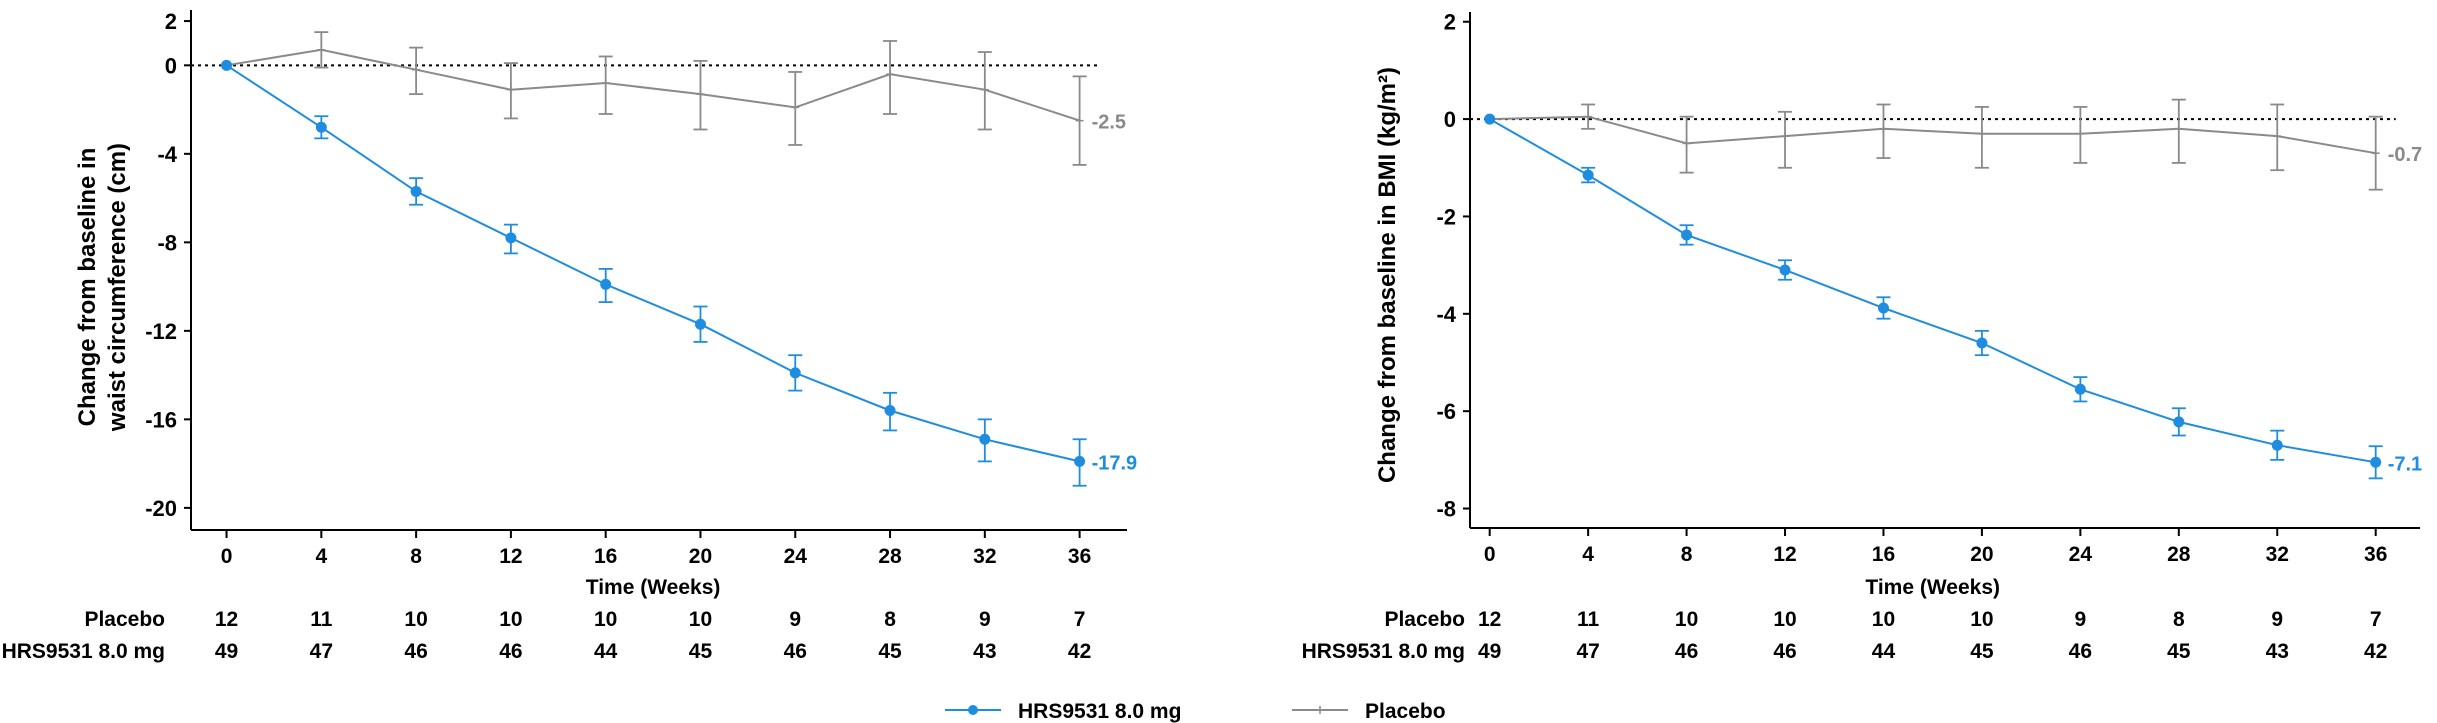 Image resolution: width=2437 pixels, height=723 pixels. I want to click on legend-marker, so click(973, 710).